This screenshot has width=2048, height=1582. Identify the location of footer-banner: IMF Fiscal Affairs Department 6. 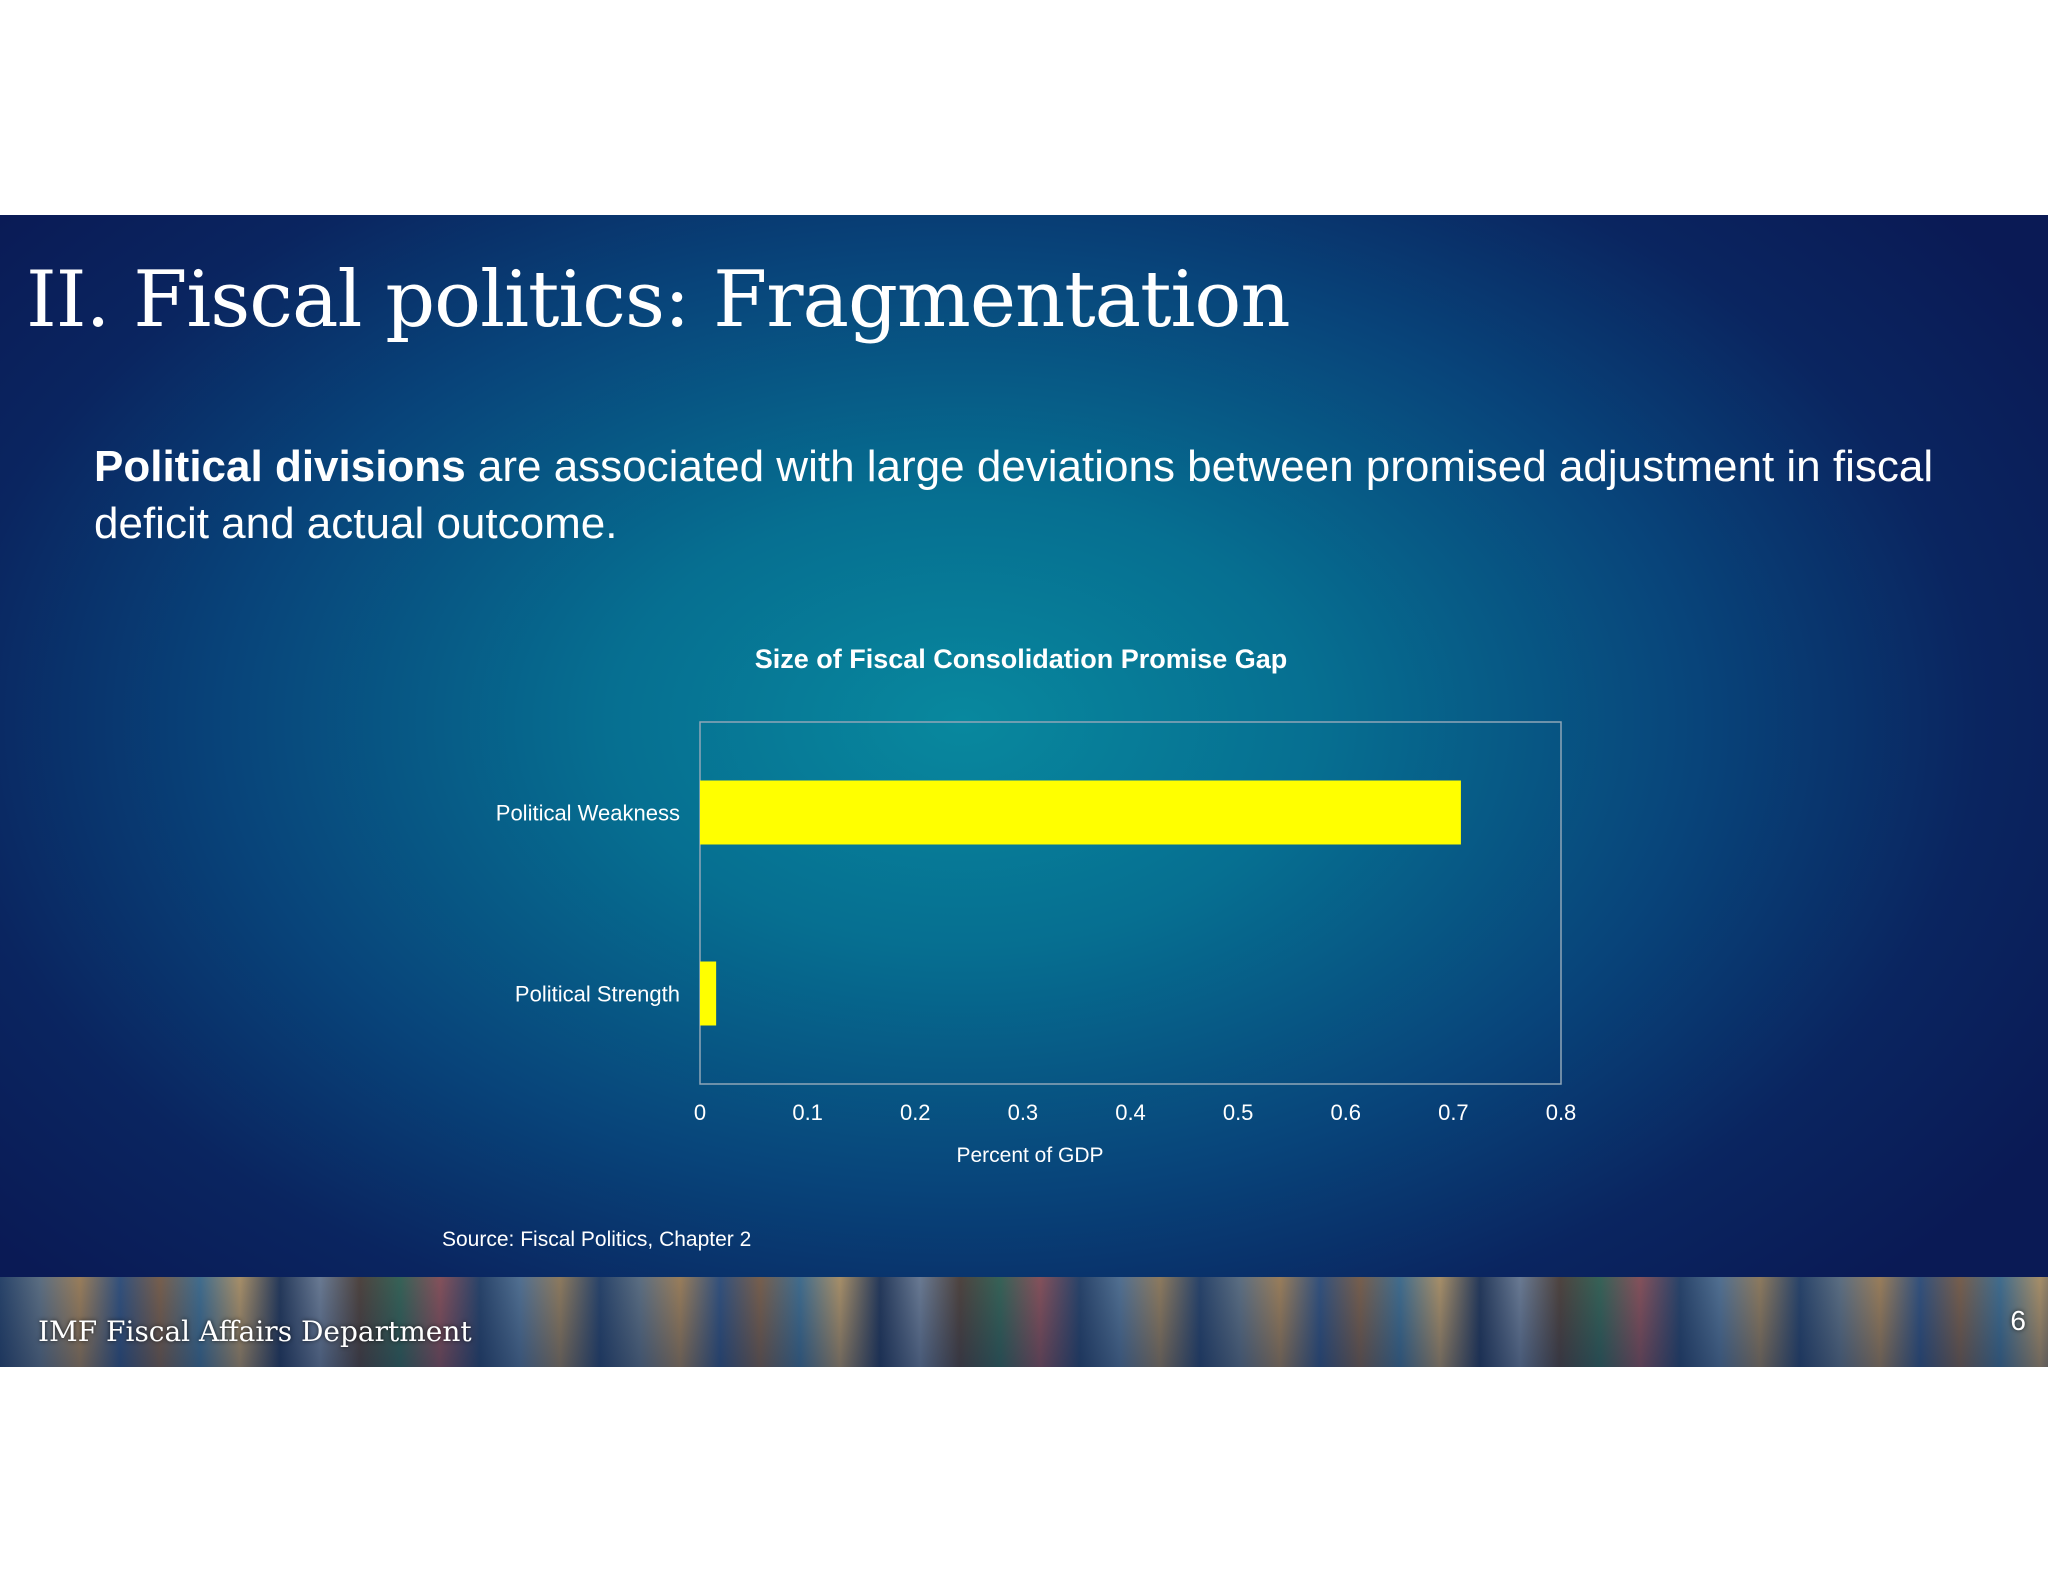
(1024, 1322).